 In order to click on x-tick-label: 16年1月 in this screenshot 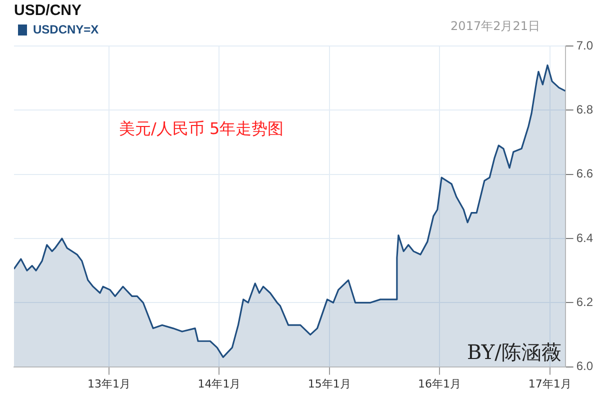, I will do `click(439, 383)`.